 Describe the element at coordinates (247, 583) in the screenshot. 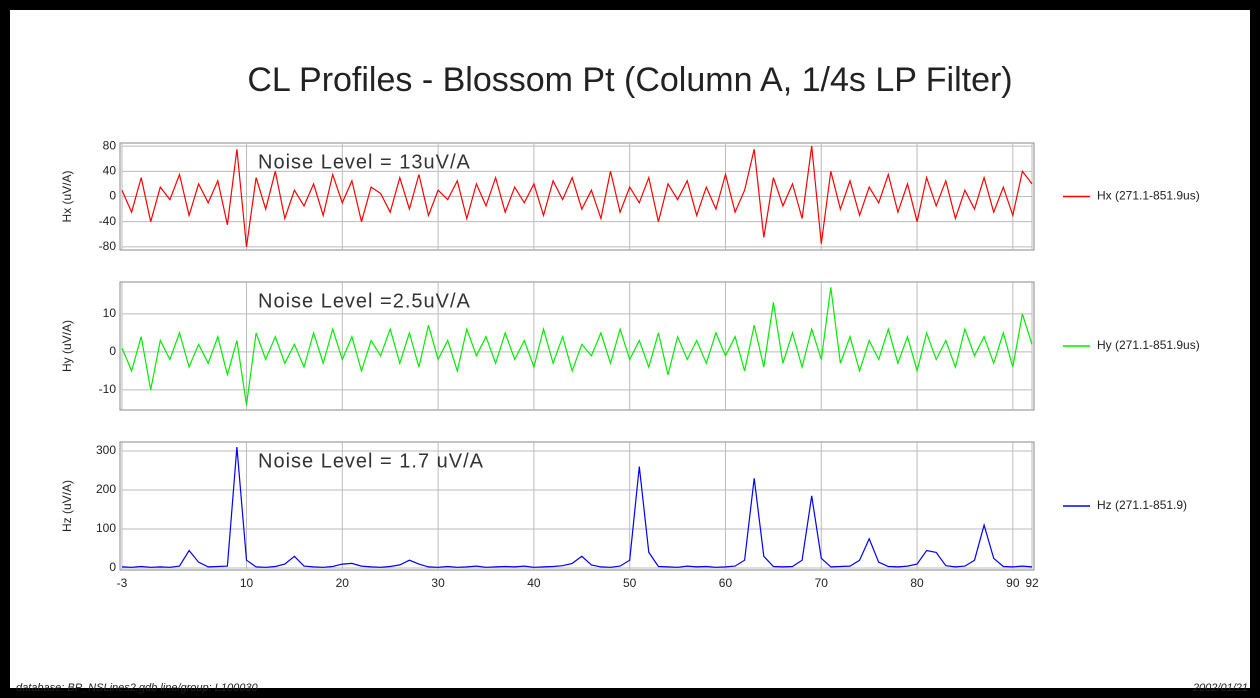

I see `x-tick-label: 10` at that location.